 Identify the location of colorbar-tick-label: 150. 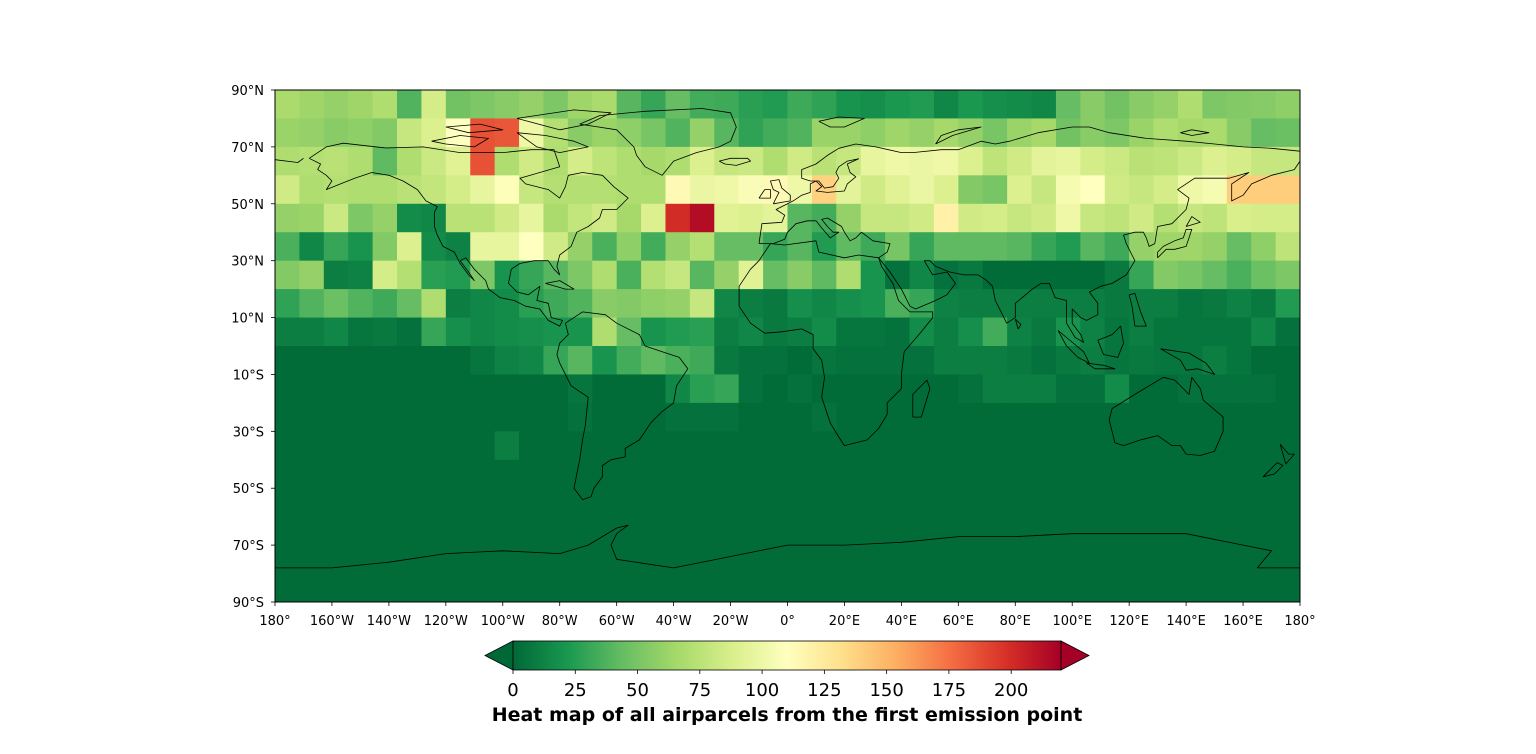
(886, 690).